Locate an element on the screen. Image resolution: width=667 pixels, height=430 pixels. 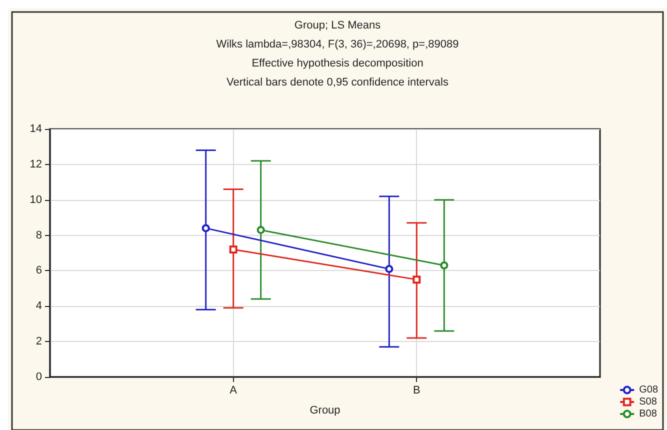
text: Vertical bars denote 0,95 confidence intervals is located at coordinates (337, 82).